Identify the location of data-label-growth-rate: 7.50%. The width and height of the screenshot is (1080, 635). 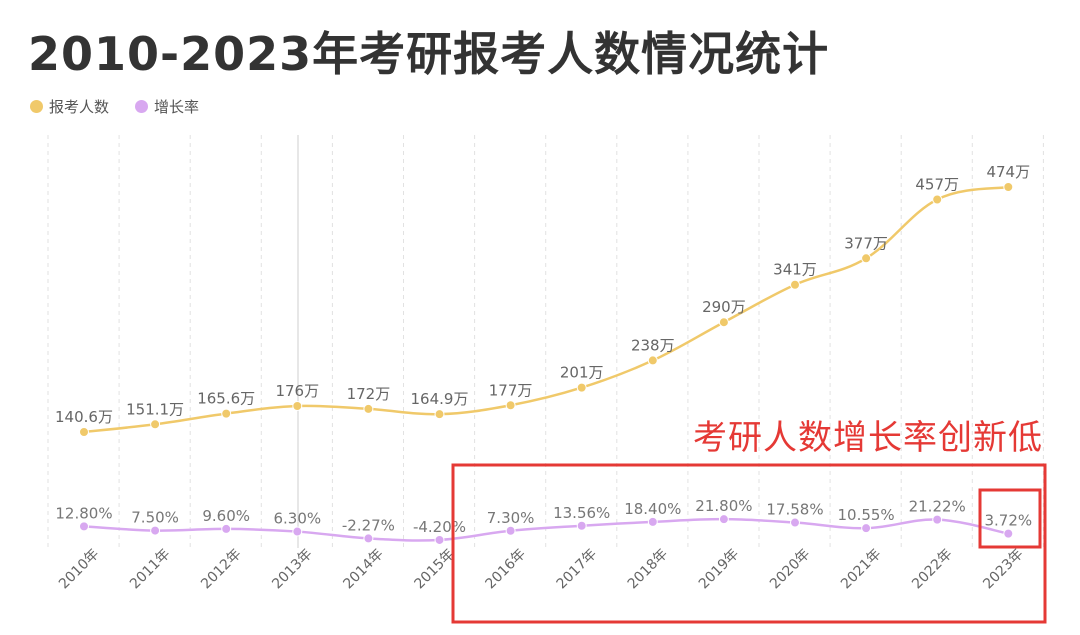
(155, 518).